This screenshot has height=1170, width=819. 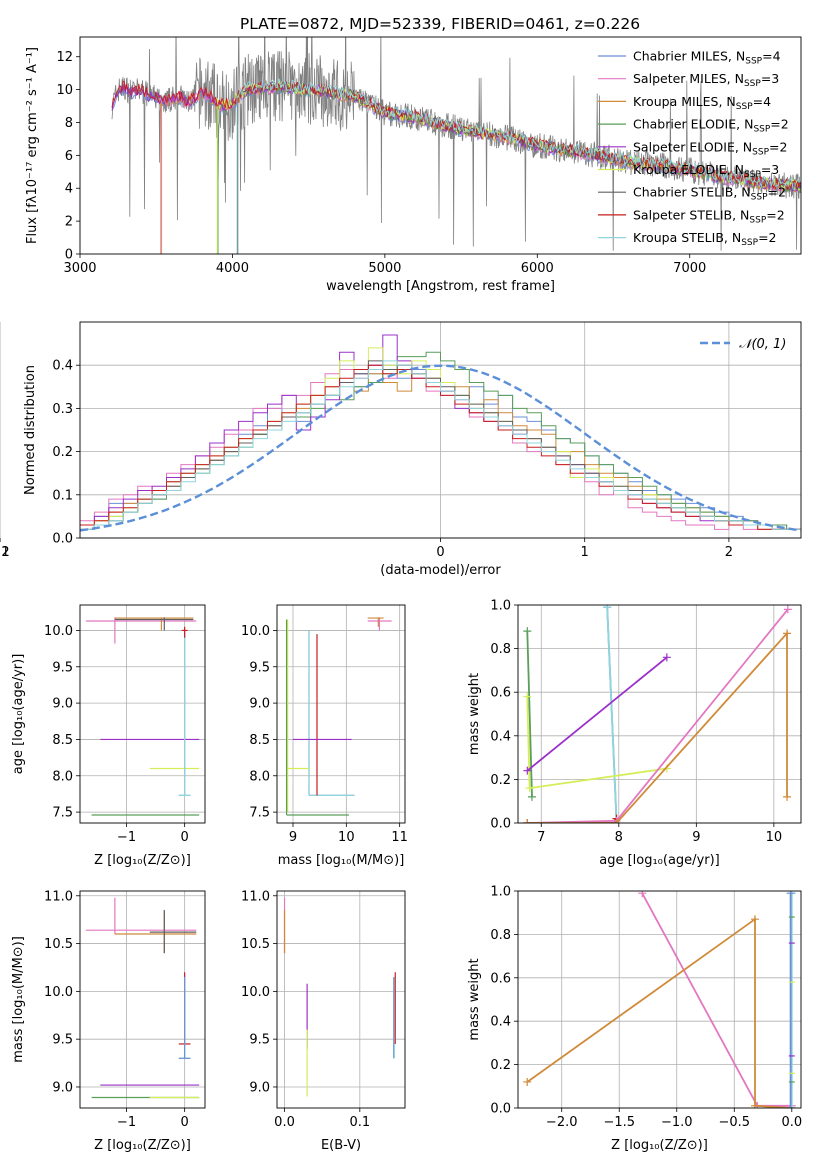 I want to click on x-axis-label: mass [log₁₀(M/M⊙)], so click(x=341, y=860).